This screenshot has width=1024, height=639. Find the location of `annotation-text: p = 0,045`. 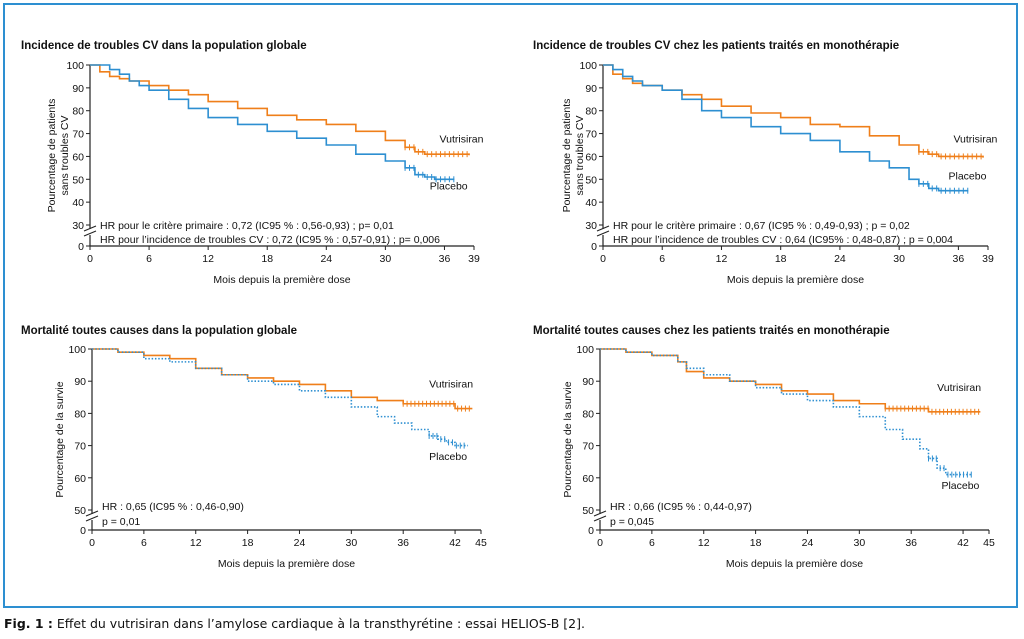

annotation-text: p = 0,045 is located at coordinates (632, 522).